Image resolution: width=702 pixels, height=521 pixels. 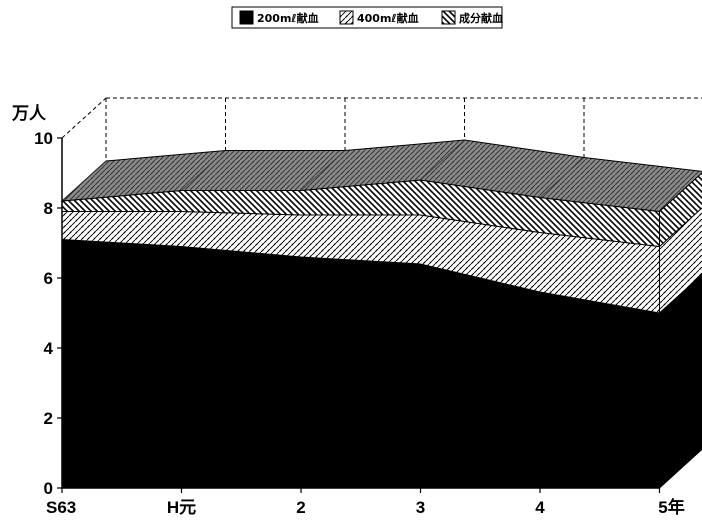 I want to click on legend-frame, so click(x=367, y=17).